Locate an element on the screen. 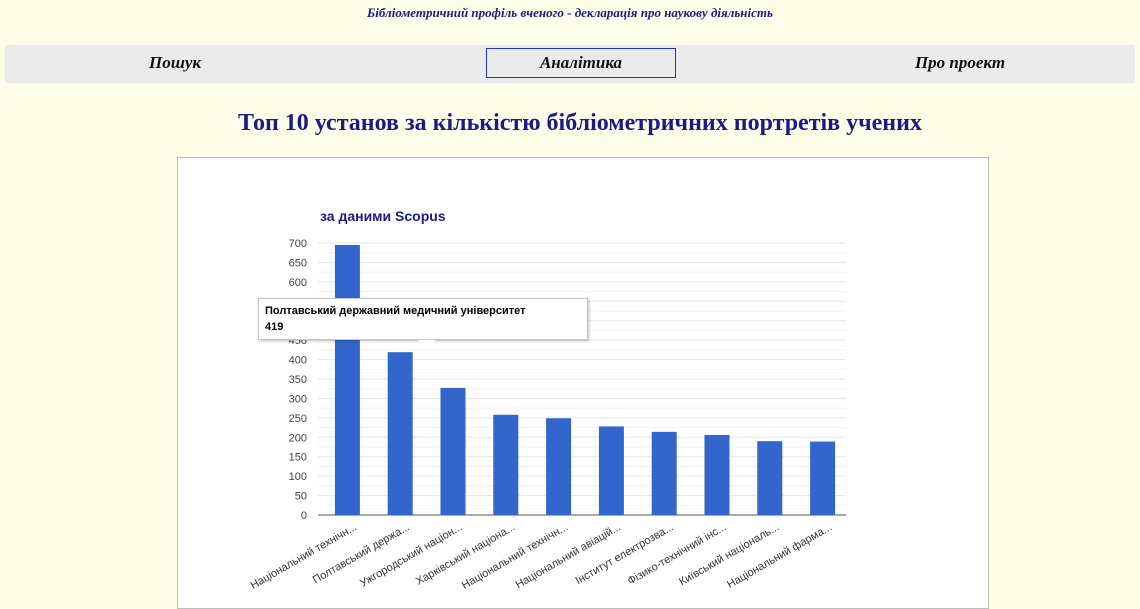 The width and height of the screenshot is (1140, 609). y-tick-label: 350 is located at coordinates (298, 380).